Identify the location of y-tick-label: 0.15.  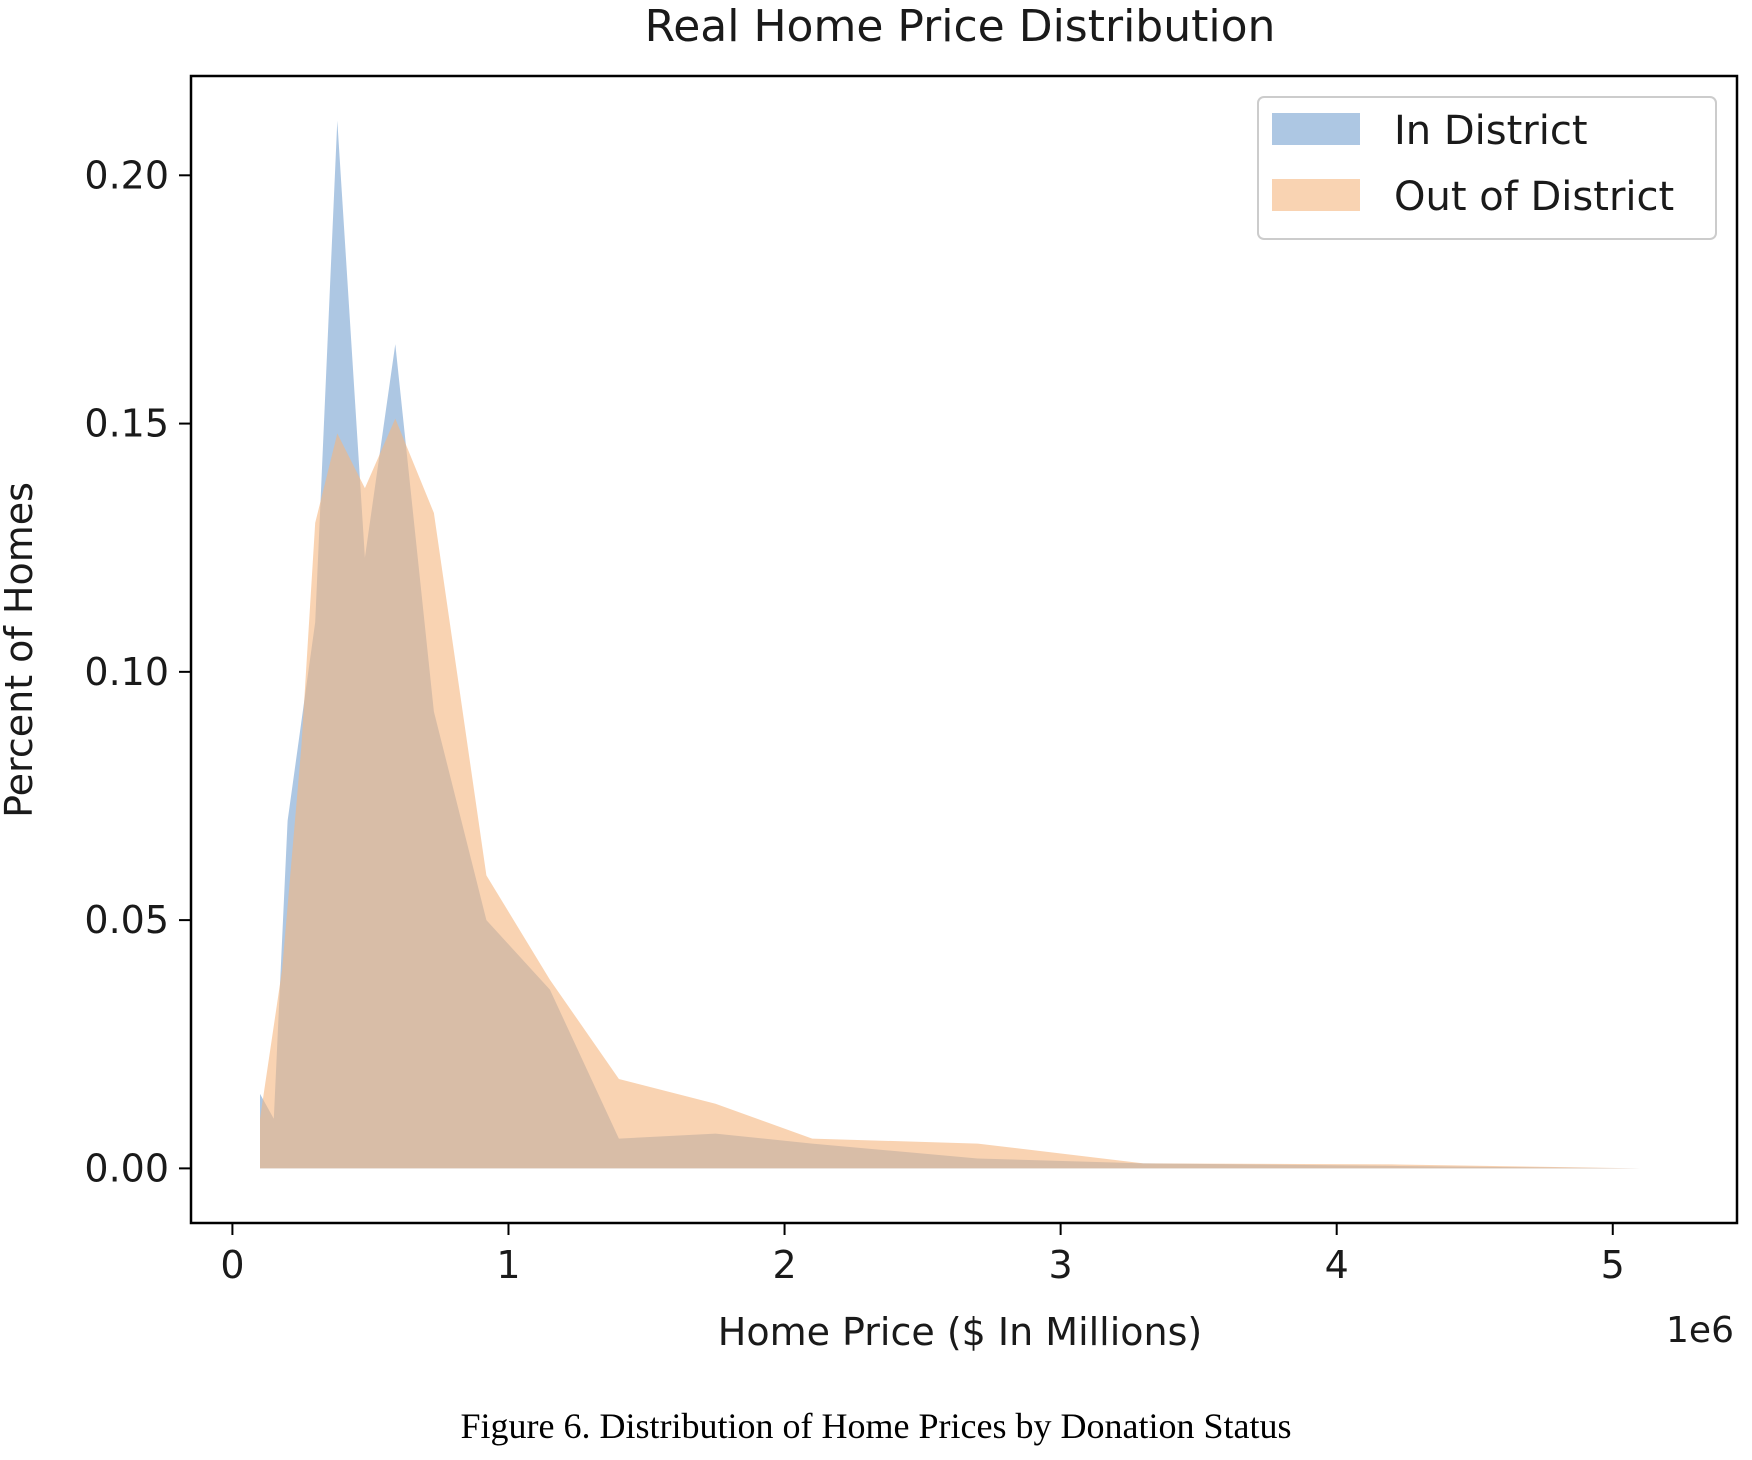
(126, 424).